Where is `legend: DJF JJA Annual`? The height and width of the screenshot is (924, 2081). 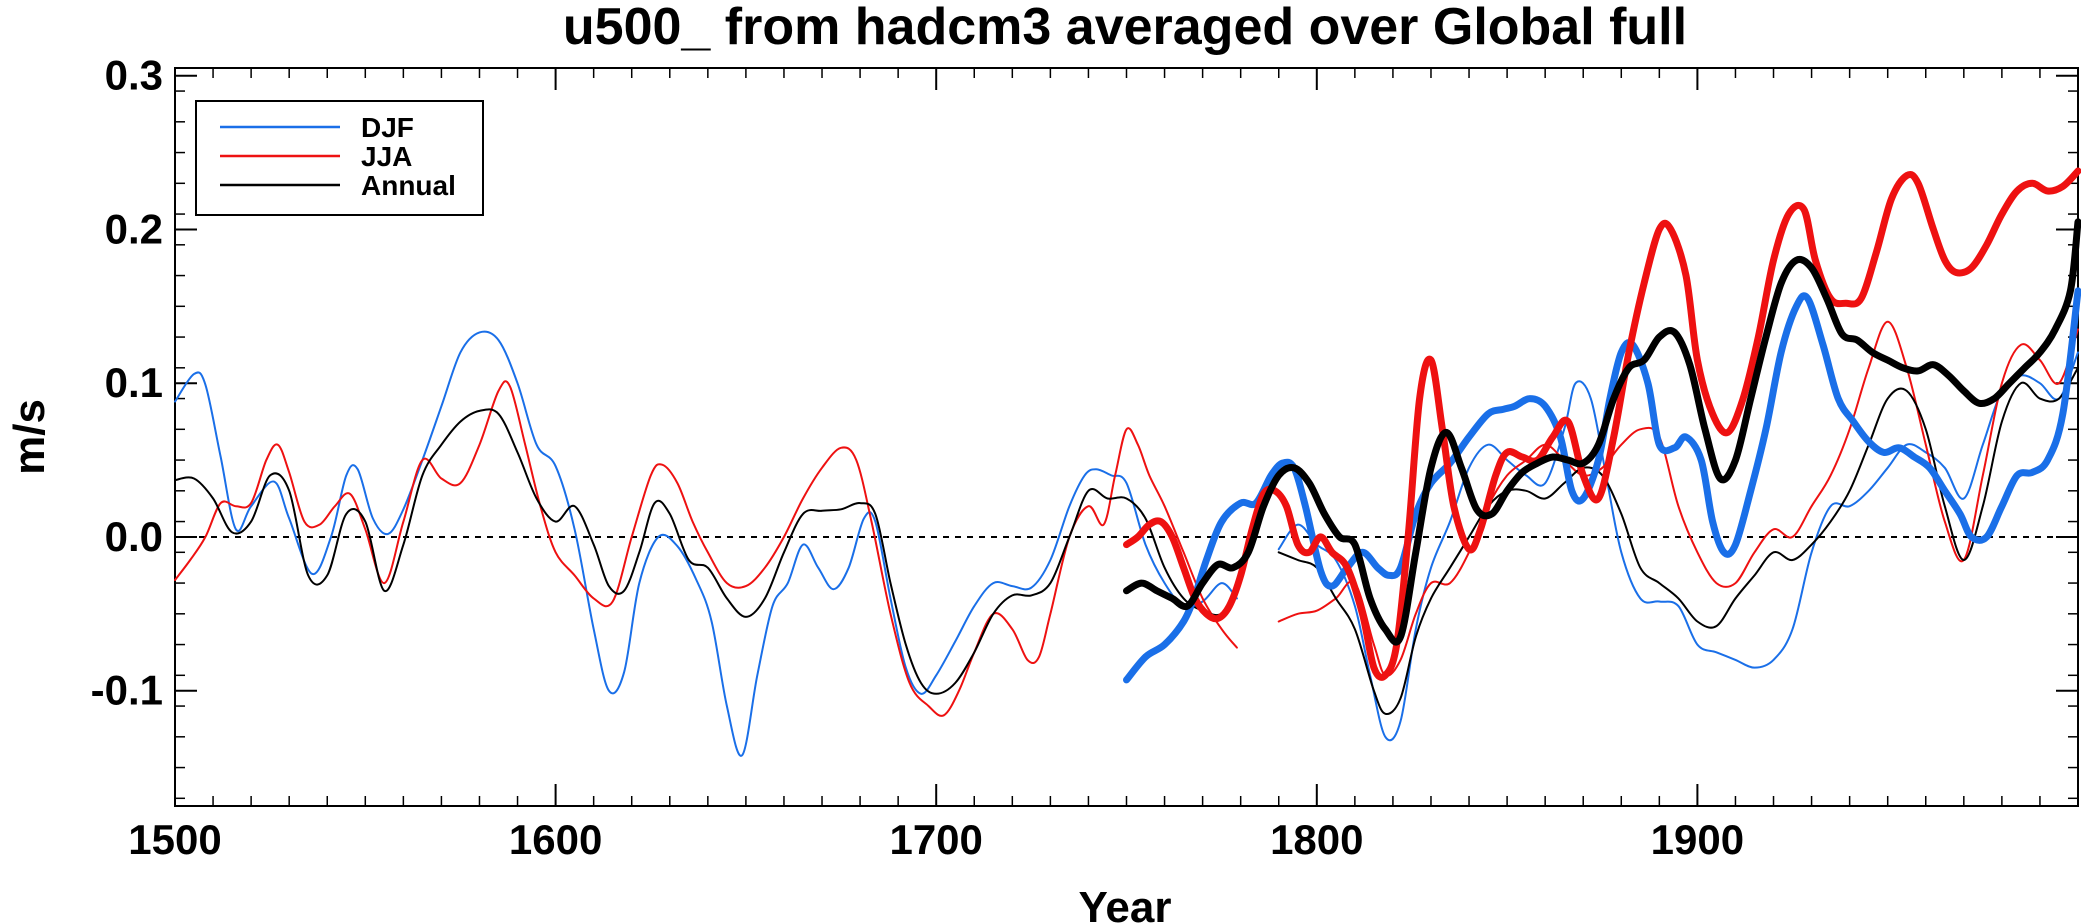
legend: DJF JJA Annual is located at coordinates (339, 158).